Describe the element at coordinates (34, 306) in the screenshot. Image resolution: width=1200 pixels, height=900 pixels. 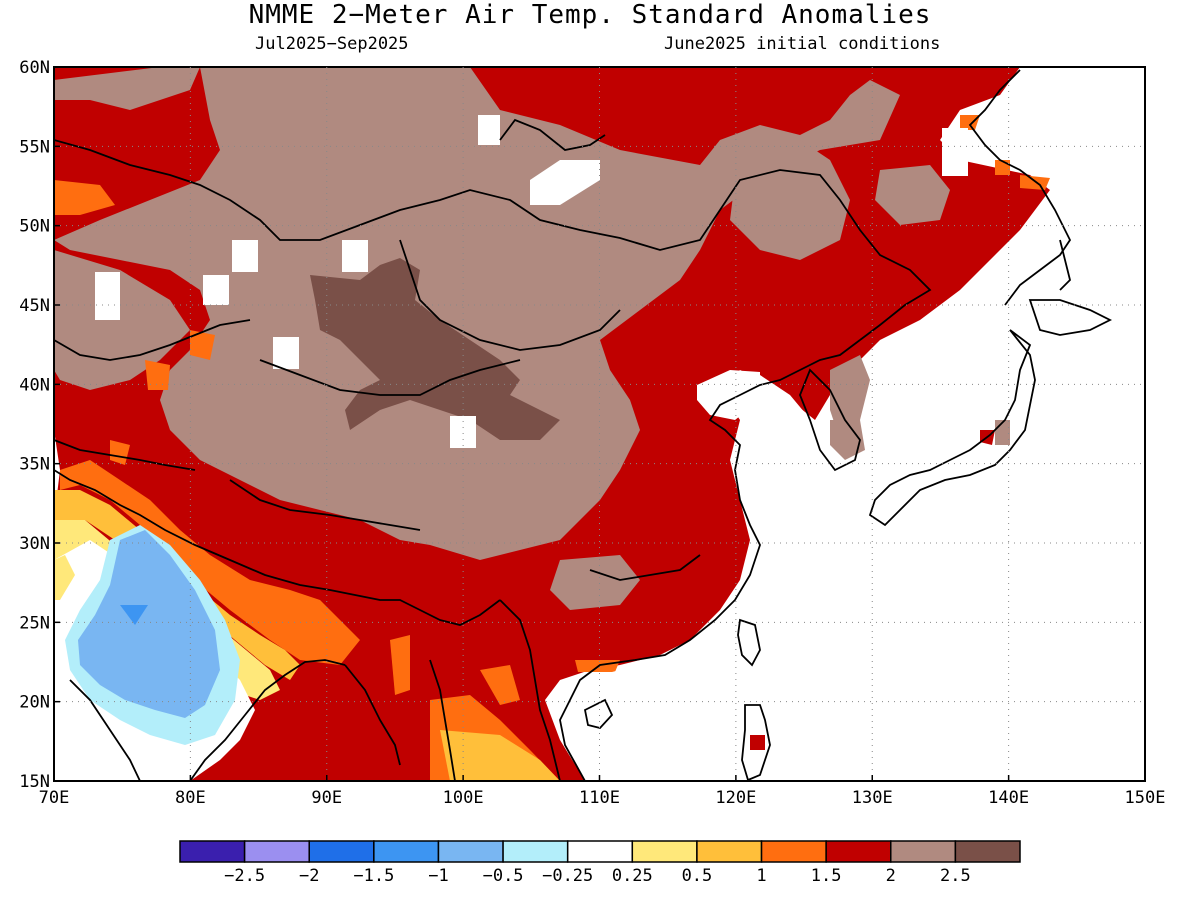
I see `lat-tick-label: 45N` at that location.